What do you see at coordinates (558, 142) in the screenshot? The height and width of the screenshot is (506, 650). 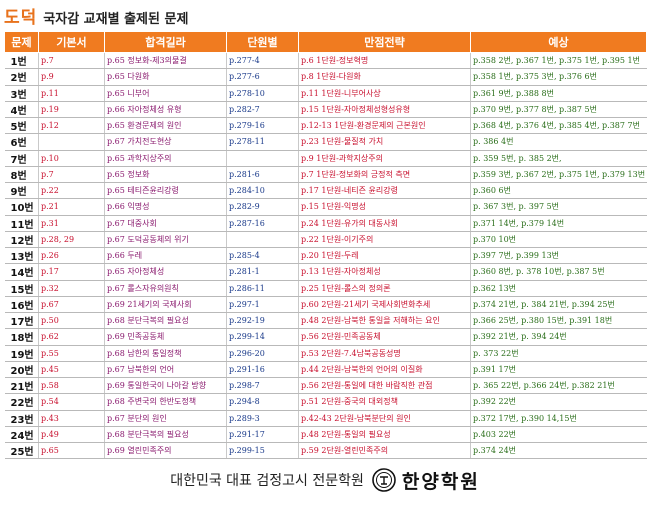 I see `forecast-pages-cell: p. 386 4번` at bounding box center [558, 142].